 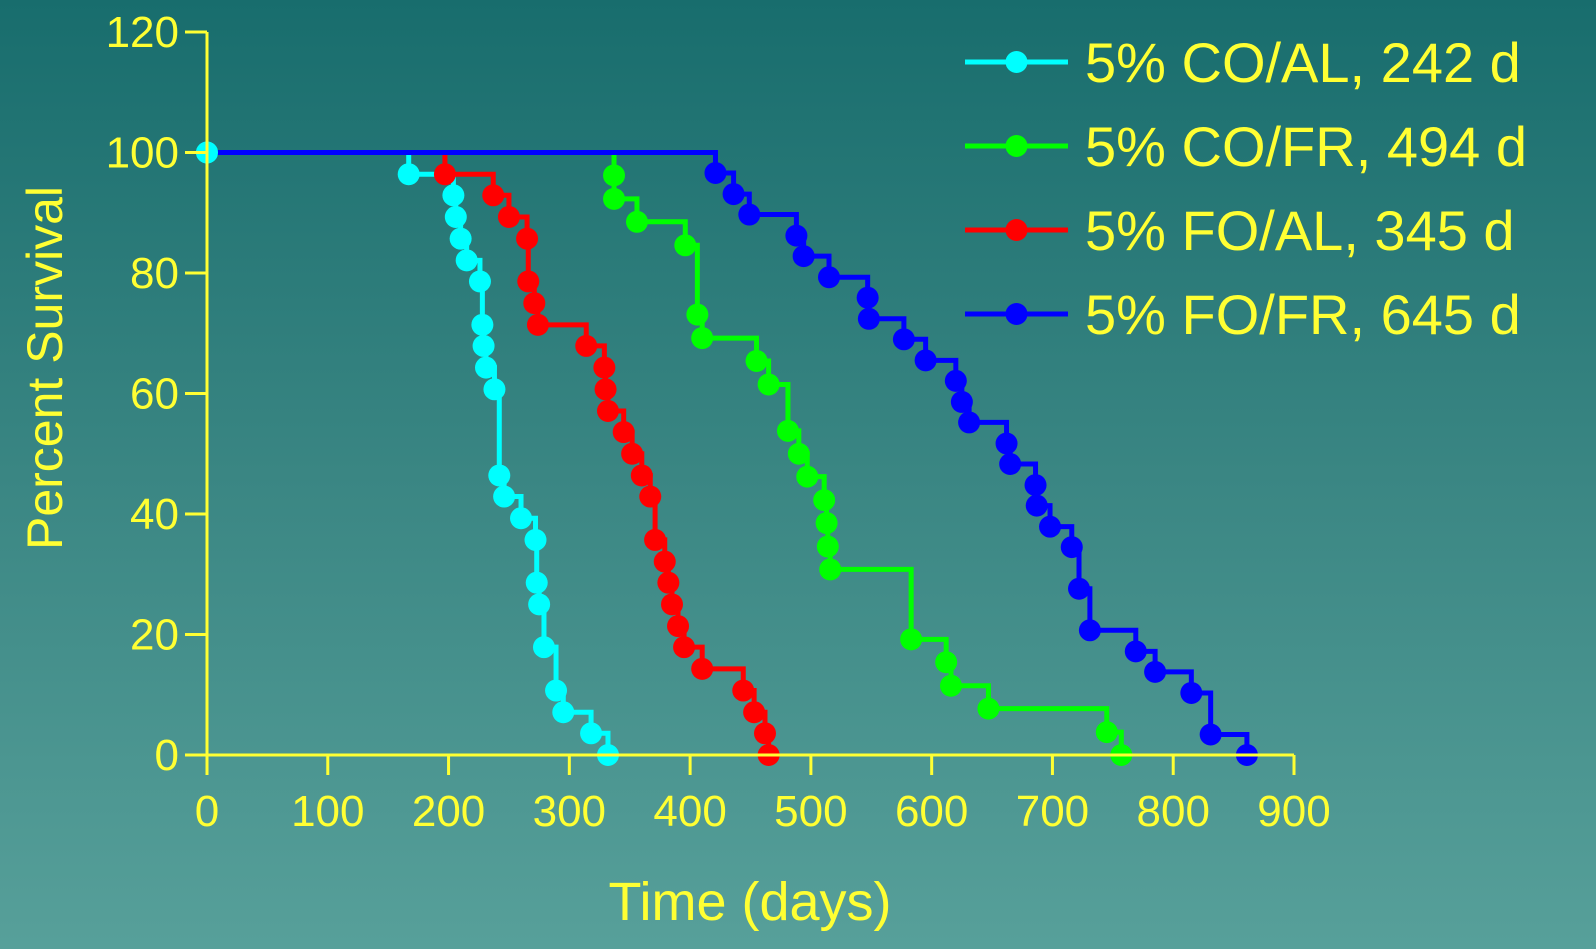 I want to click on y-tick-label: 120, so click(x=142, y=32).